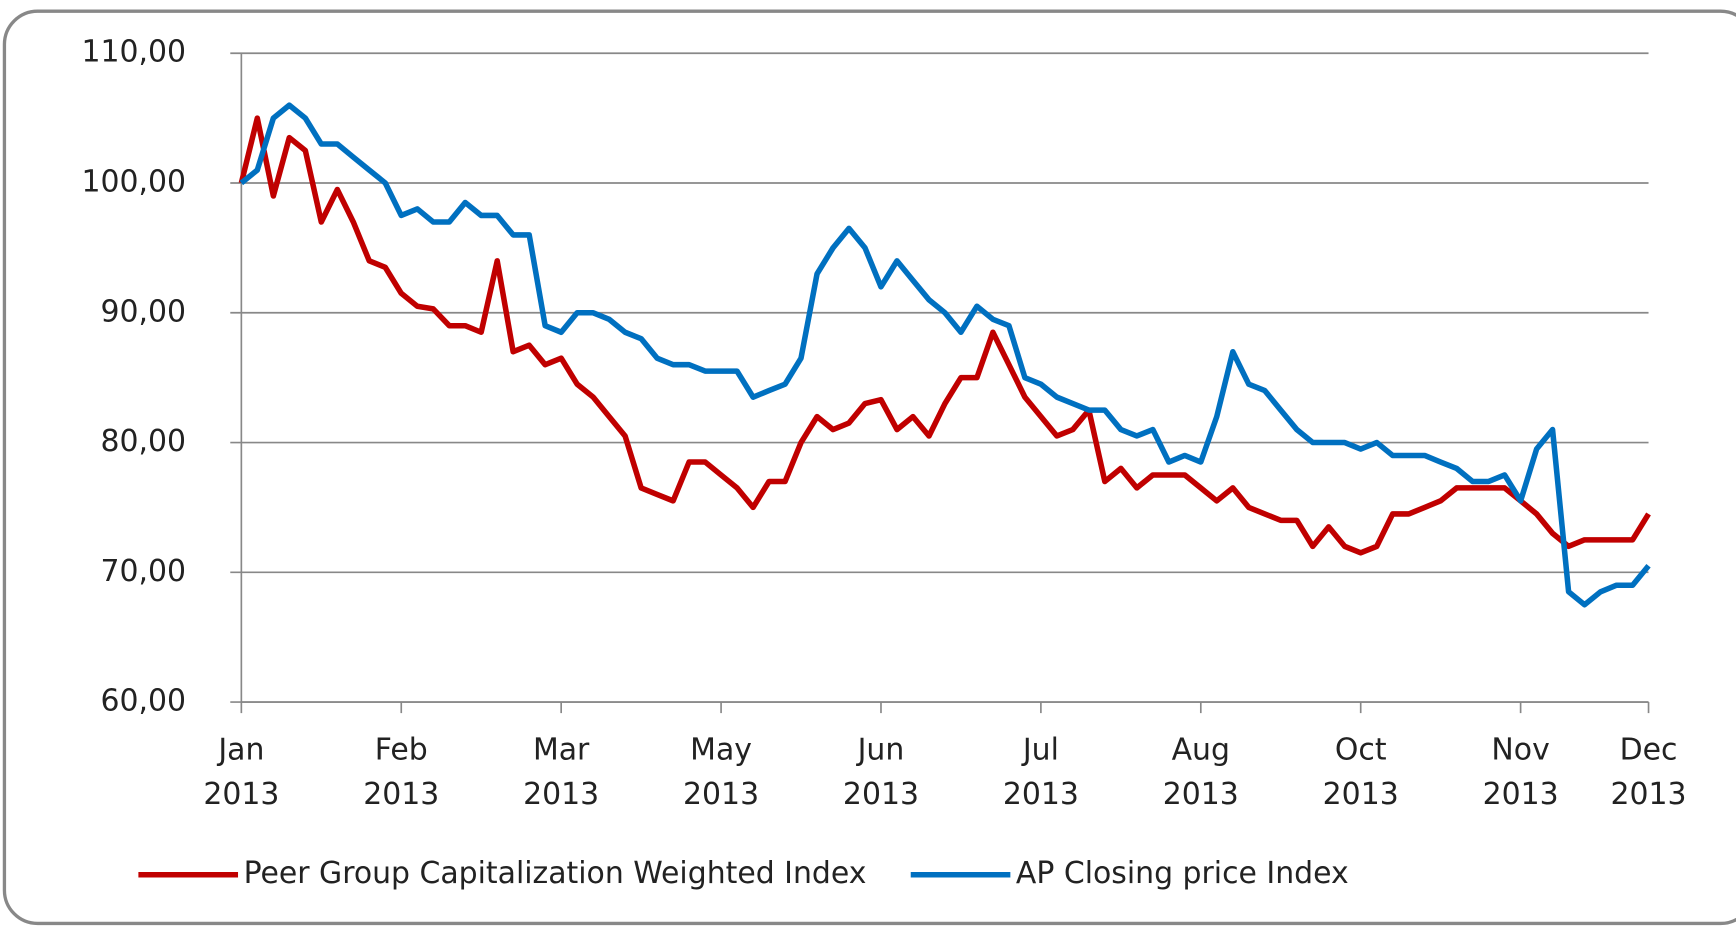 This screenshot has height=928, width=1736. What do you see at coordinates (143, 441) in the screenshot?
I see `y-tick-label: 80,00` at bounding box center [143, 441].